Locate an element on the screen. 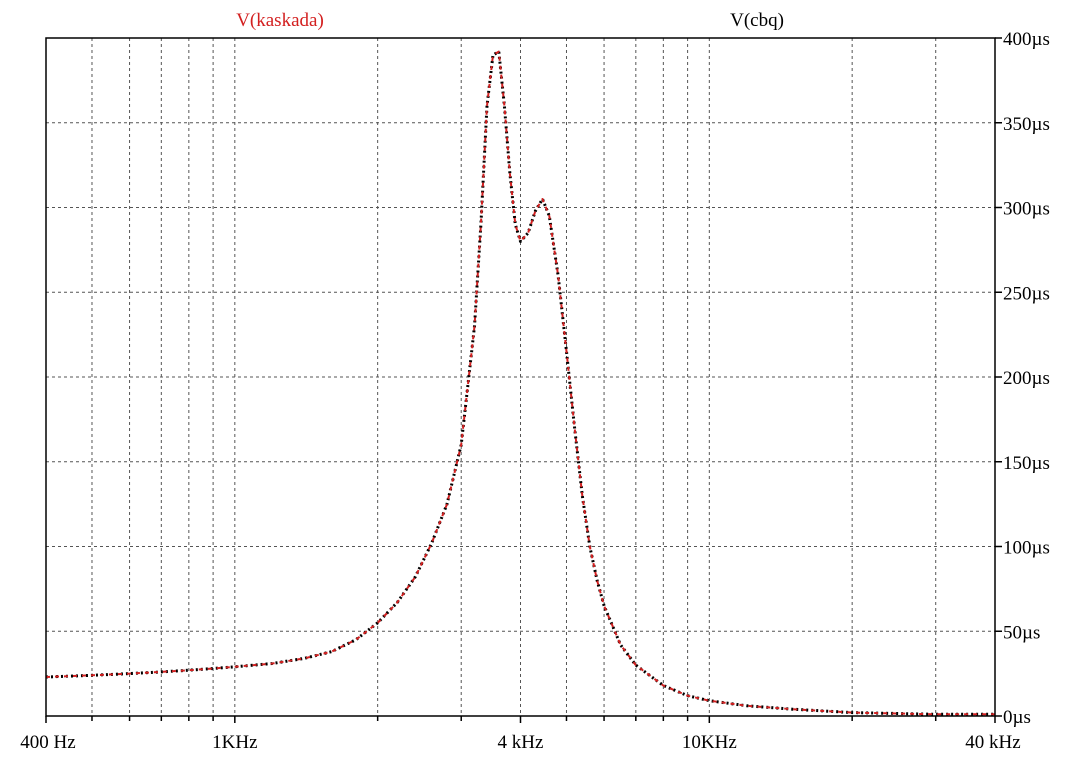 The height and width of the screenshot is (758, 1077). y-tick-label: 350µs is located at coordinates (1026, 124).